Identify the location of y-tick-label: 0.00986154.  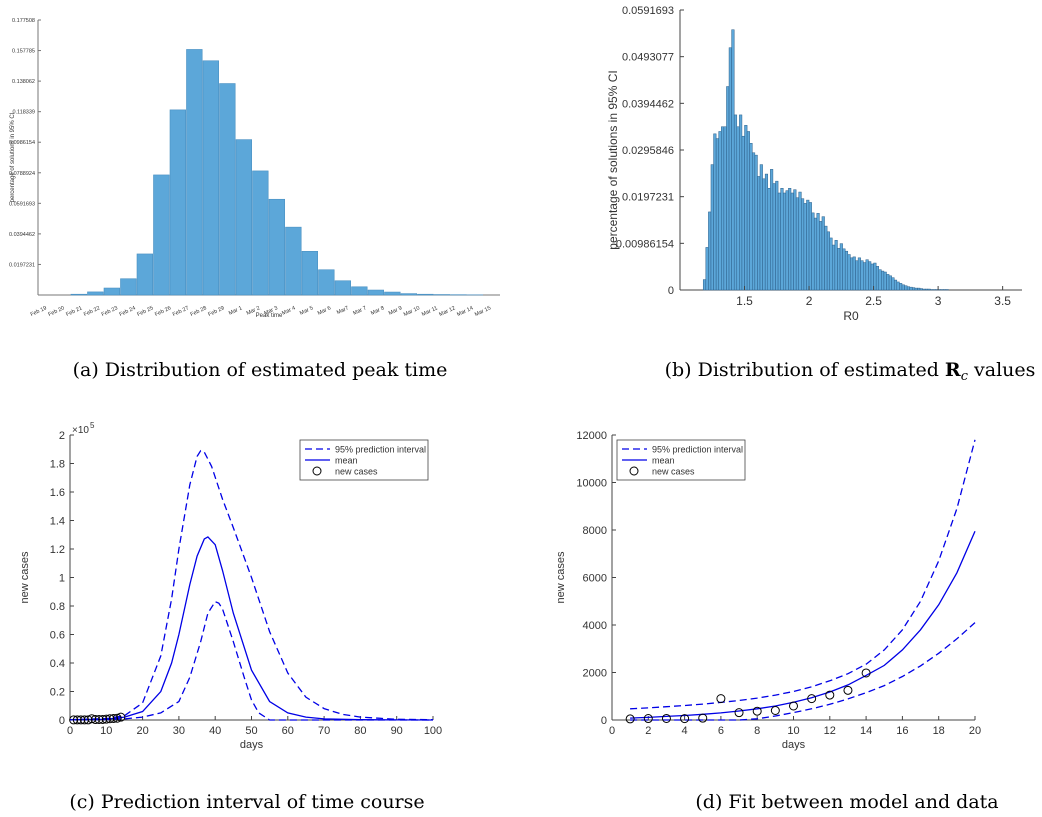
(645, 244).